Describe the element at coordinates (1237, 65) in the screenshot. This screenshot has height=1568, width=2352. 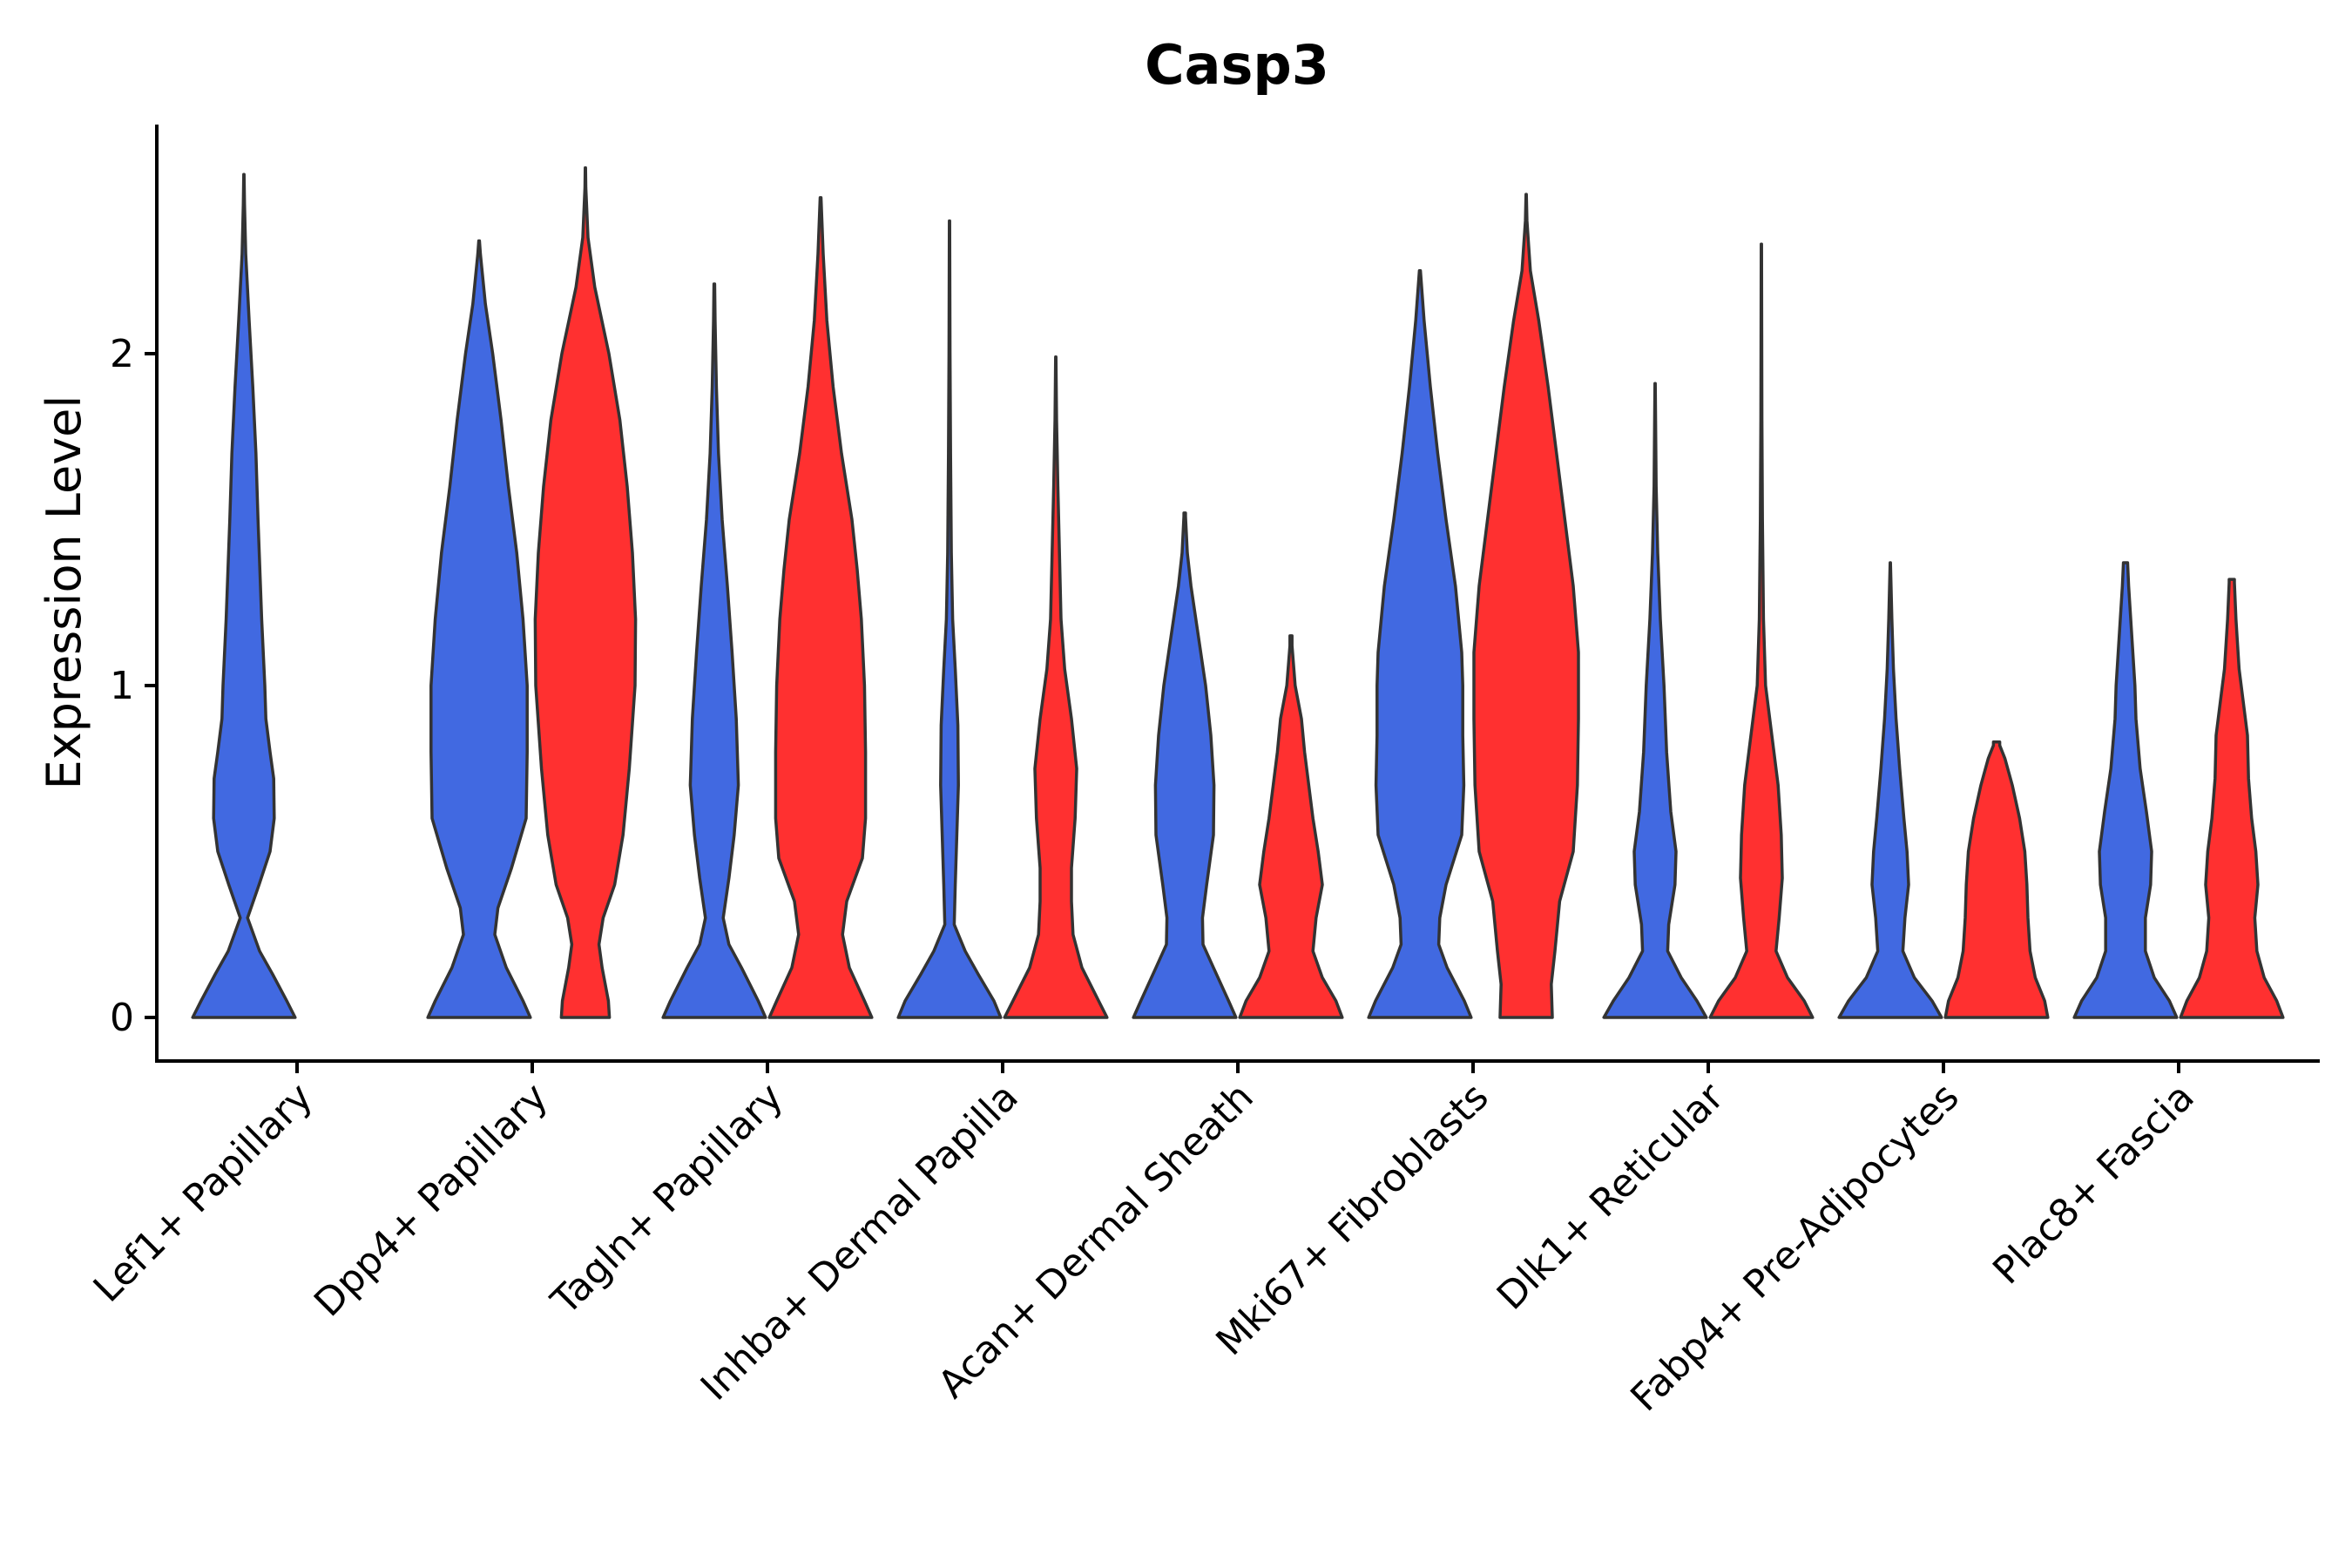
I see `chart-title: Casp3` at that location.